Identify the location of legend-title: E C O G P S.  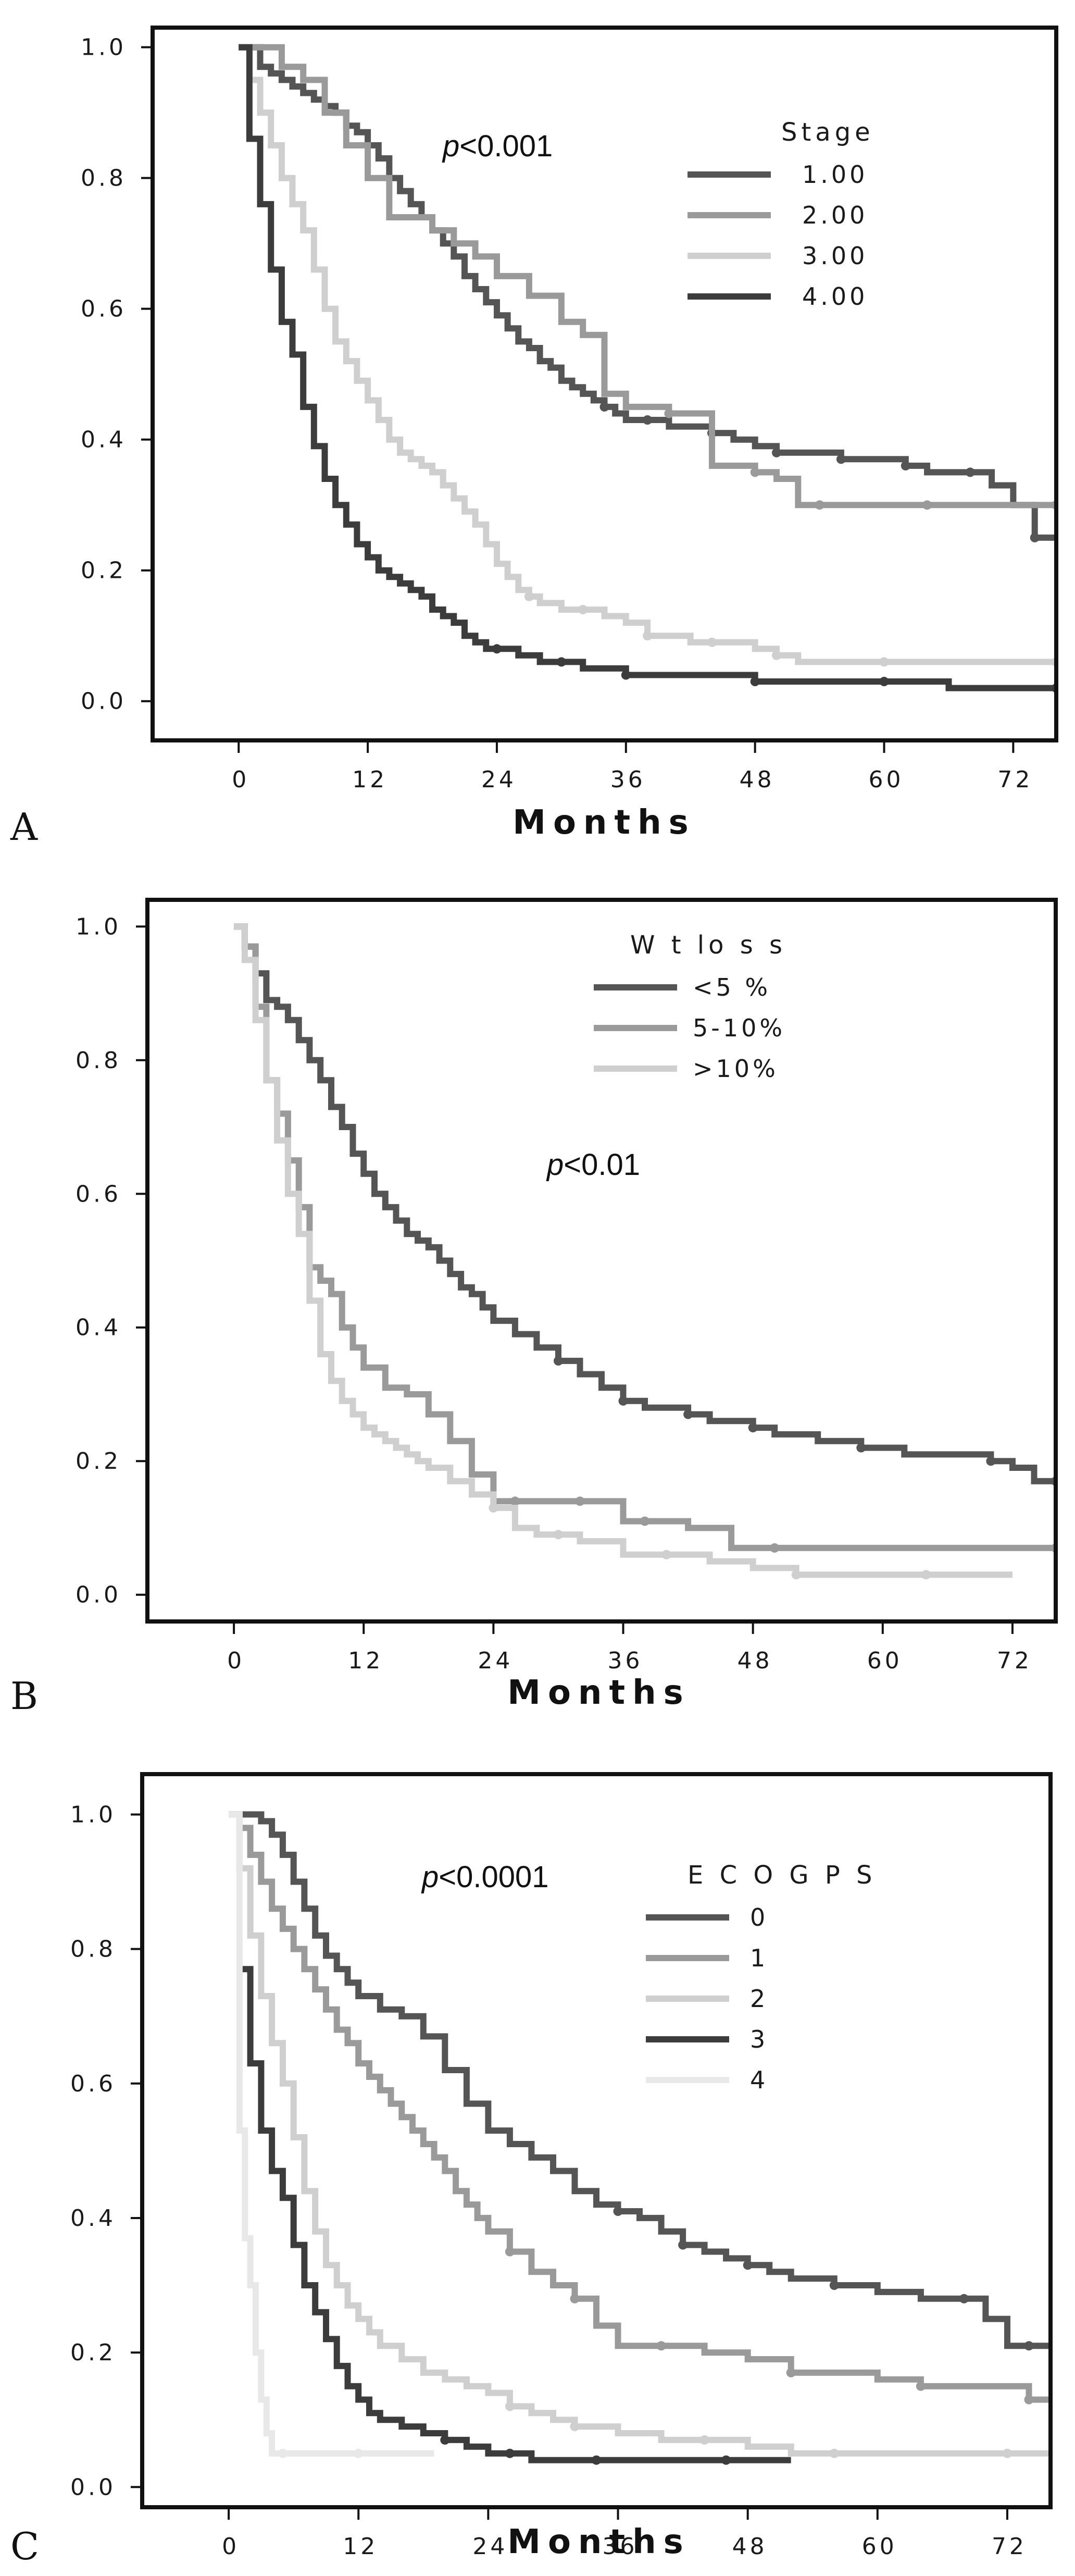
(782, 1876).